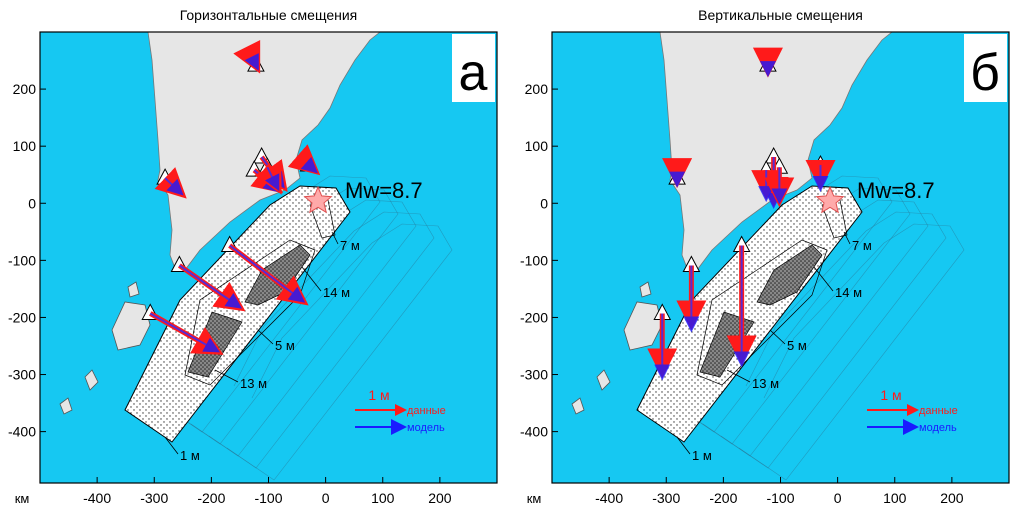  I want to click on panel-letter: б, so click(985, 73).